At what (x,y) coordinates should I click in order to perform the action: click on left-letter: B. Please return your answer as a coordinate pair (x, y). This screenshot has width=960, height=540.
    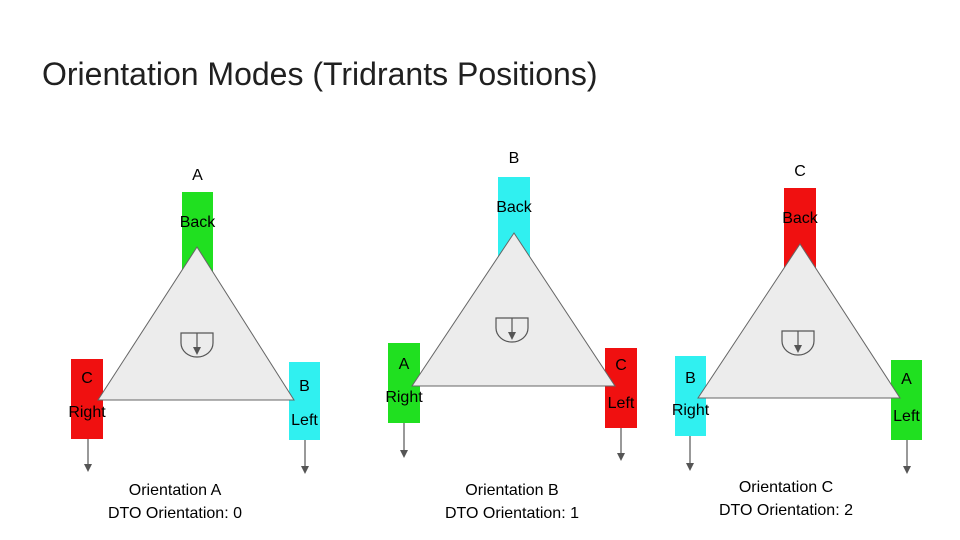
    Looking at the image, I should click on (304, 386).